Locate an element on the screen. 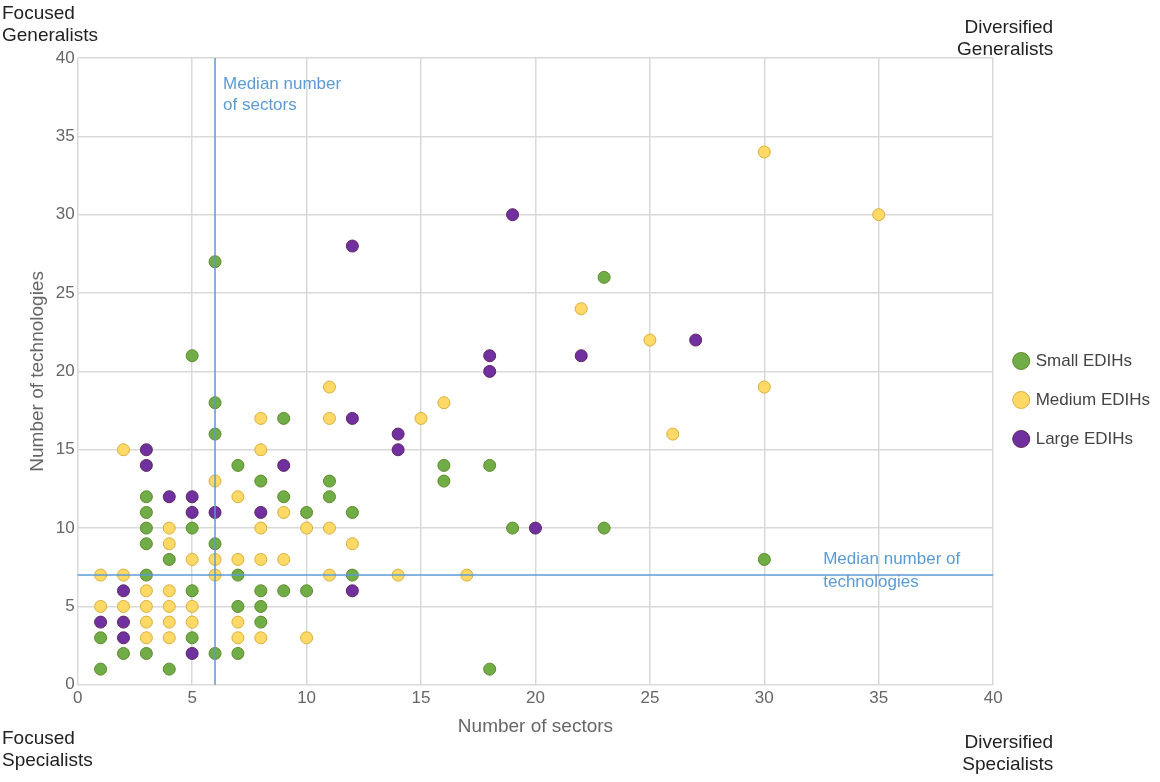 The width and height of the screenshot is (1160, 782). y-tick-label: 25 is located at coordinates (65, 292).